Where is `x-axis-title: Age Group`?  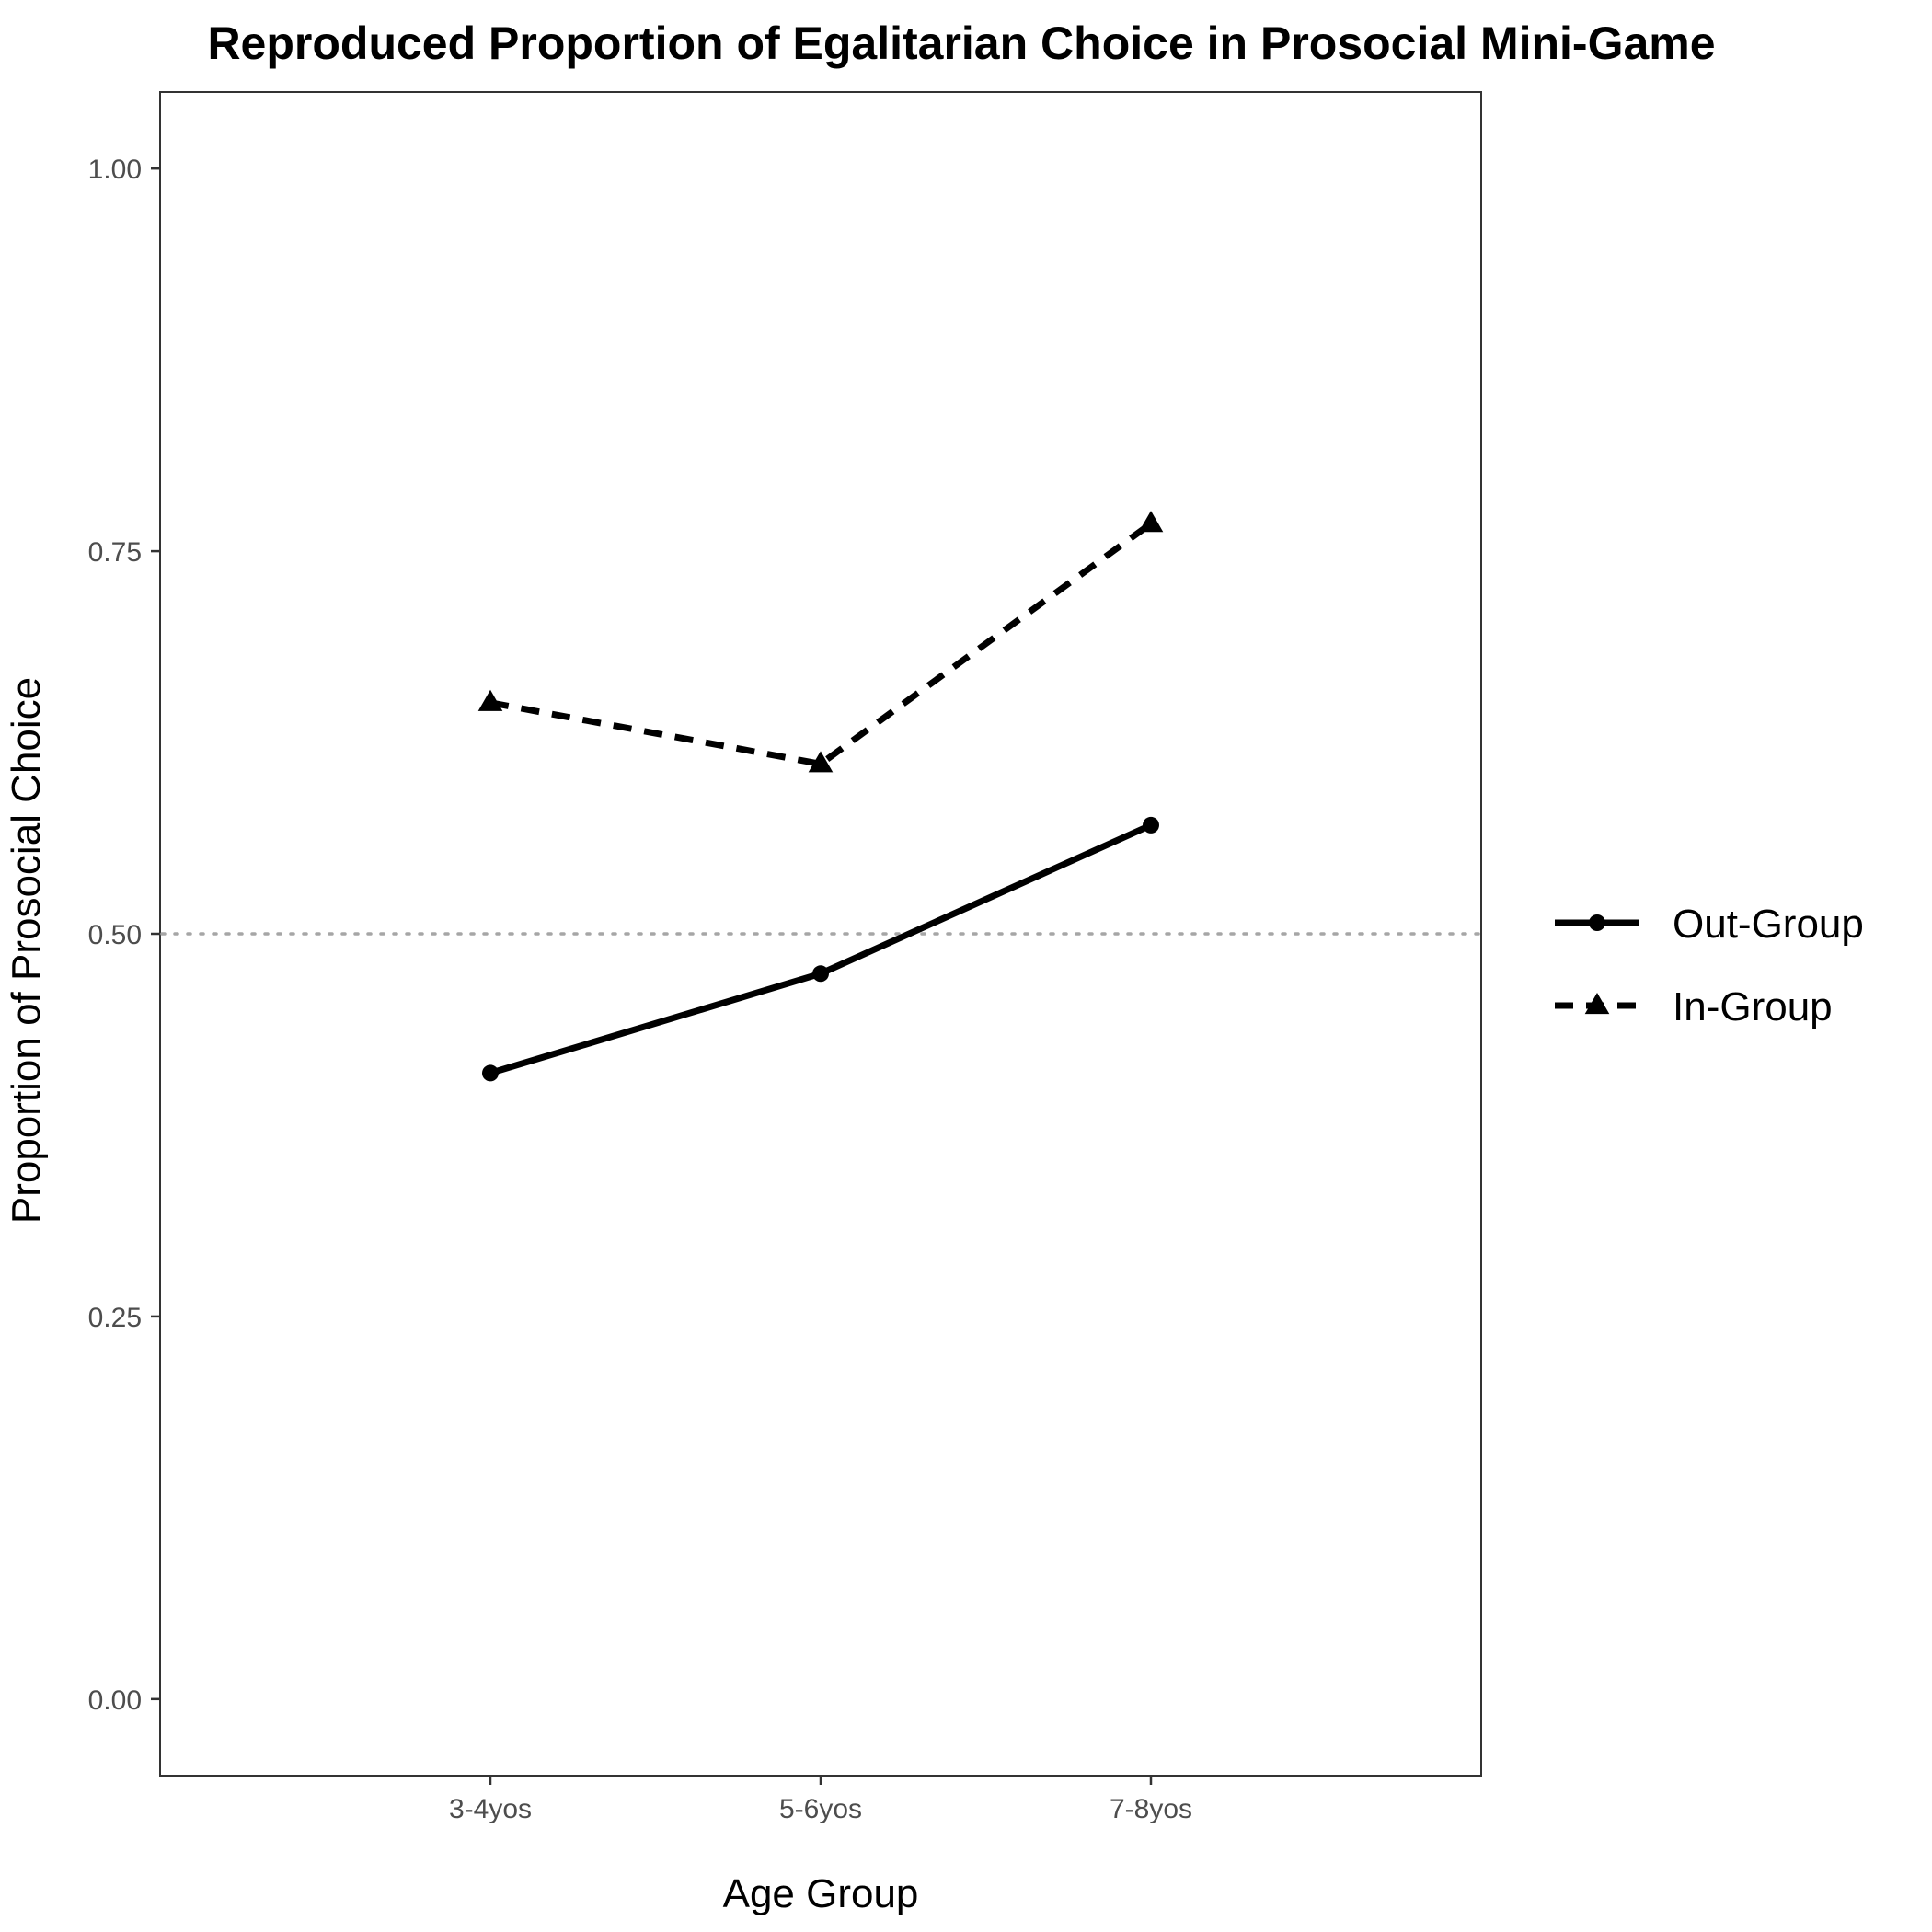 x-axis-title: Age Group is located at coordinates (821, 1893).